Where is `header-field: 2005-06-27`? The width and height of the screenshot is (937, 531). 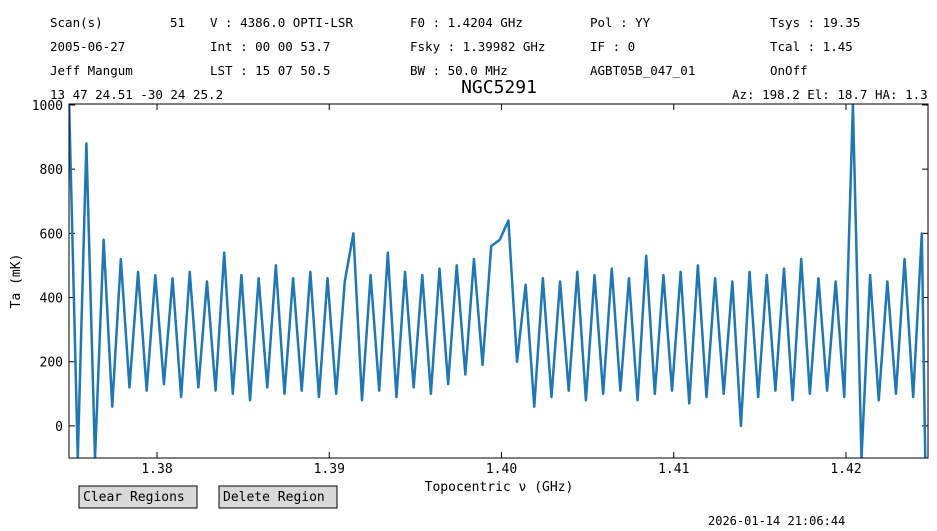
header-field: 2005-06-27 is located at coordinates (87, 46).